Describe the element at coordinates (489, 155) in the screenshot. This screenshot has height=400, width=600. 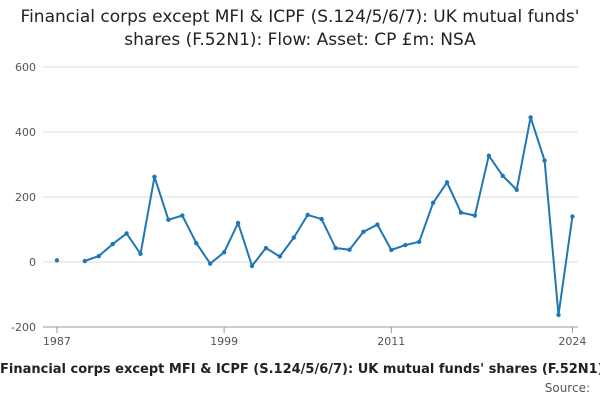
I see `data-point-2018` at that location.